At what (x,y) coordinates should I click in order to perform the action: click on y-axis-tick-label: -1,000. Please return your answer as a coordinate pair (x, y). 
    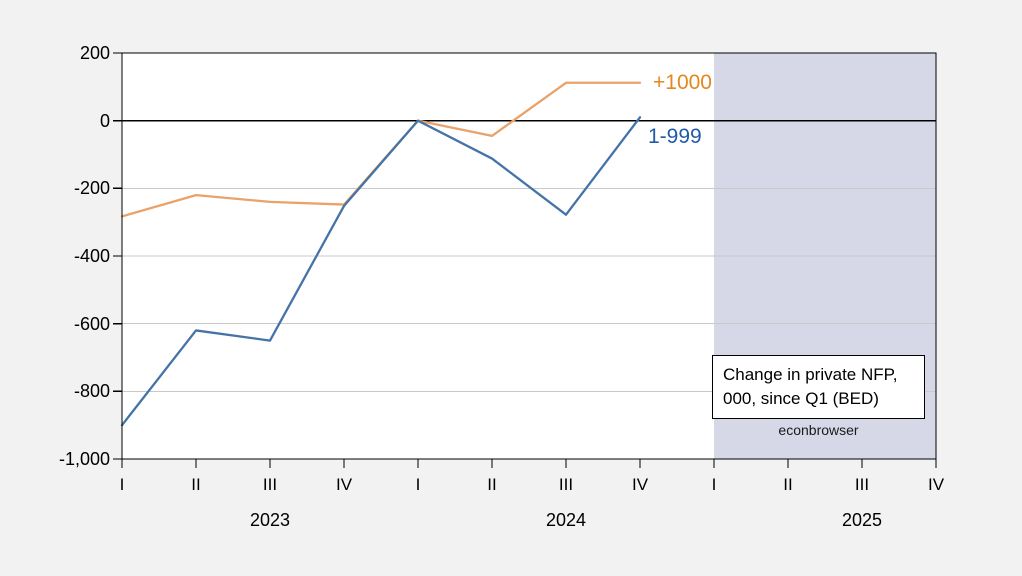
    Looking at the image, I should click on (84, 459).